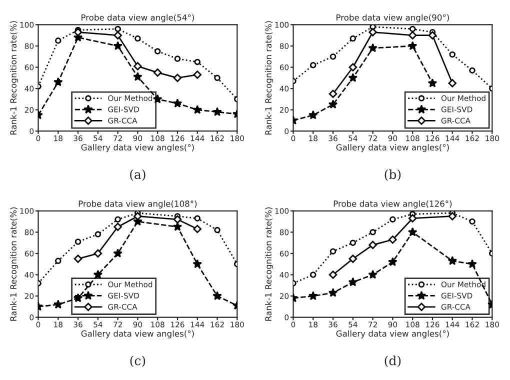 This screenshot has height=380, width=510. I want to click on text: (b), so click(392, 175).